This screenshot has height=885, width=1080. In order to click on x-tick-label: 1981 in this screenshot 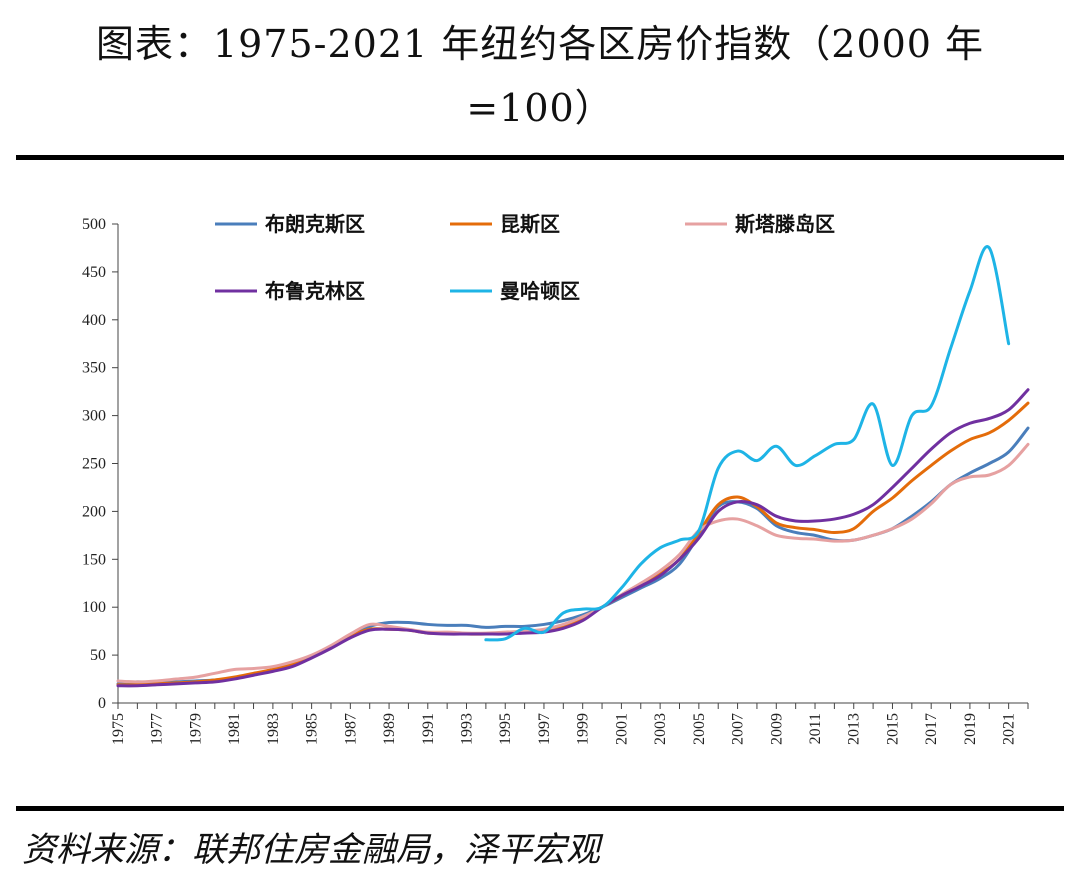, I will do `click(234, 729)`.